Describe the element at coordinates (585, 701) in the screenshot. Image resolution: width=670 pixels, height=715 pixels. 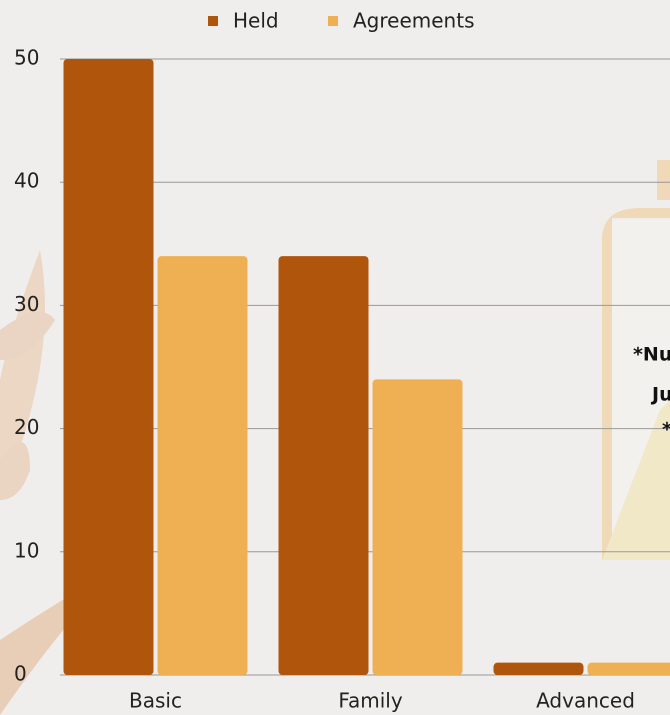
I see `x-tick-label: Advanced` at that location.